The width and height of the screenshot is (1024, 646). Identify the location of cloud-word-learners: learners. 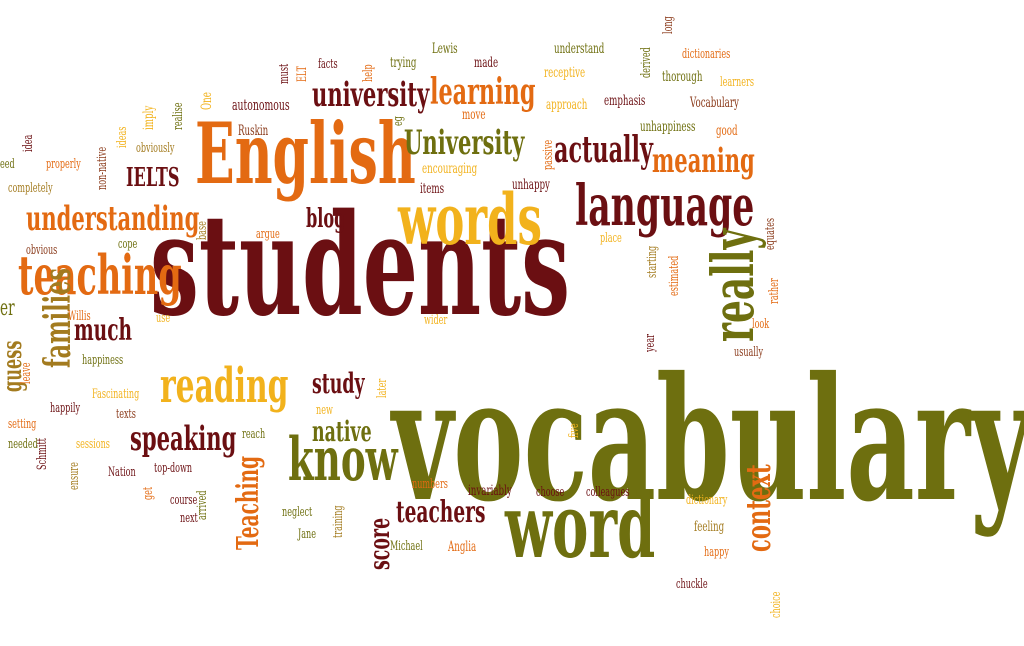
(737, 82).